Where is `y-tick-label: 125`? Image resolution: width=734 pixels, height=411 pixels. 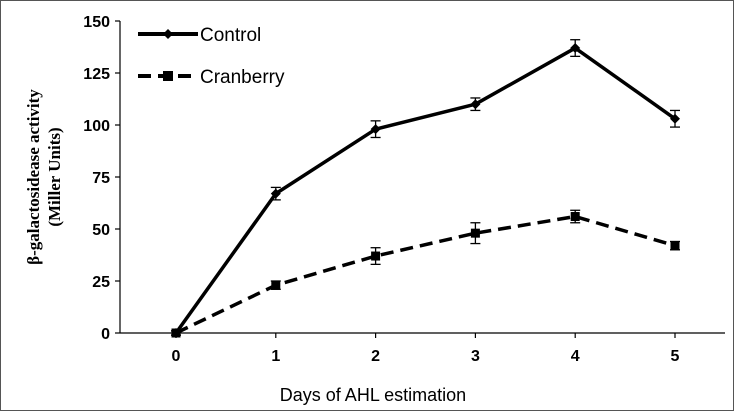
y-tick-label: 125 is located at coordinates (96, 74).